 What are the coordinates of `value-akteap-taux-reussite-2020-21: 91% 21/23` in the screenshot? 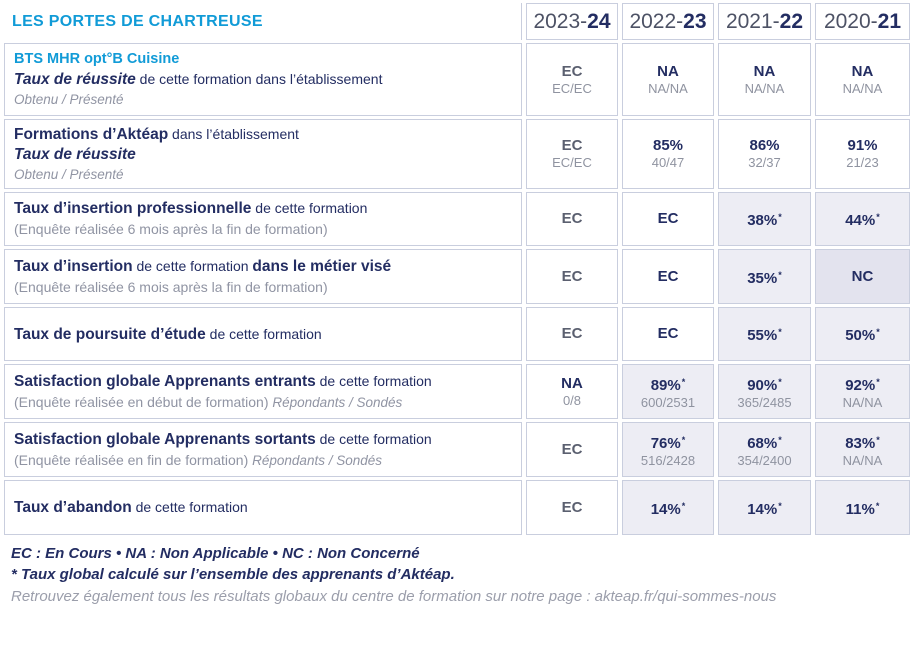 It's located at (862, 154).